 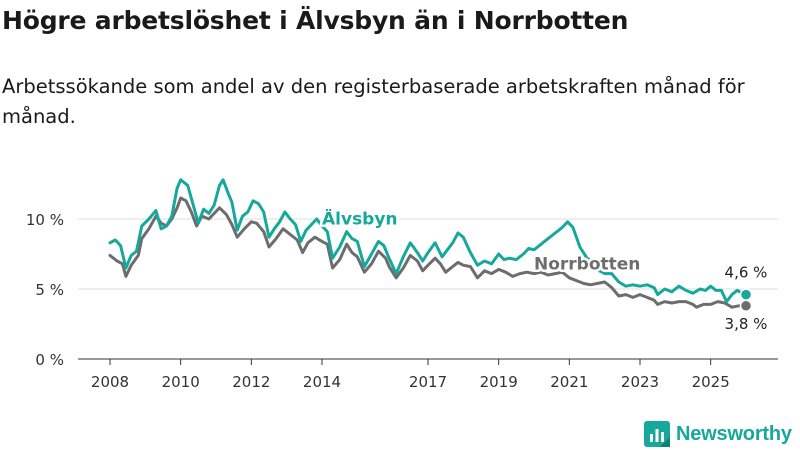 I want to click on x-tick-label: 2025, so click(x=711, y=382).